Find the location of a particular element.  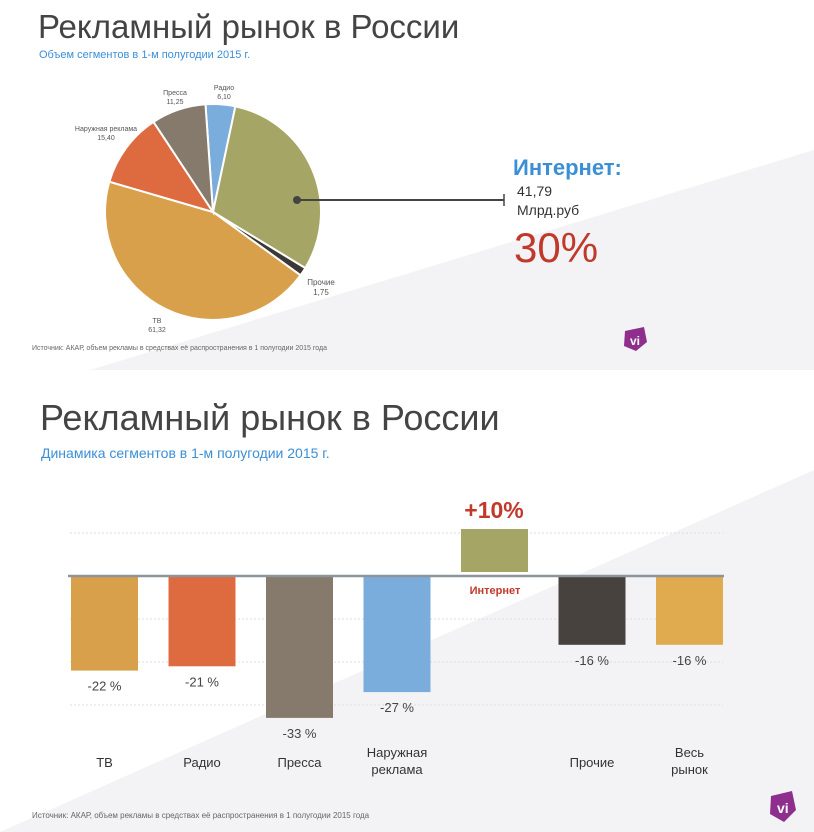

callout-value: 41,79 is located at coordinates (535, 191).